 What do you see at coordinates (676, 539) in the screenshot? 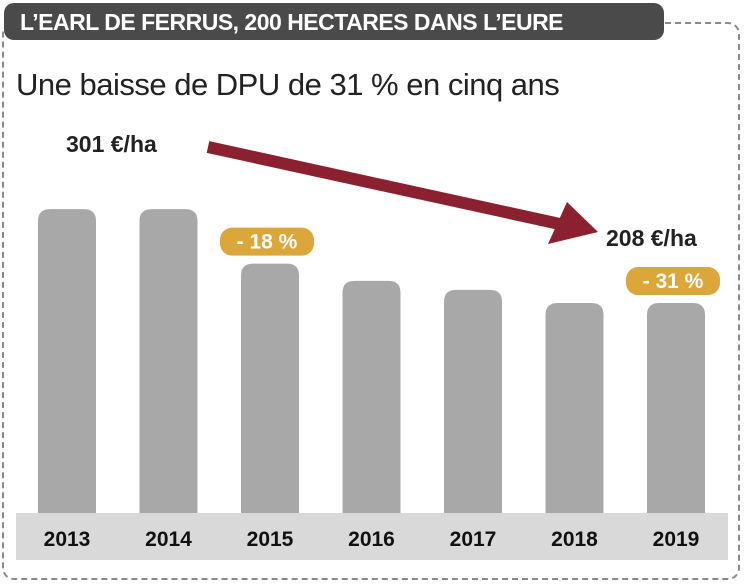
I see `x-tick-label: 2019` at bounding box center [676, 539].